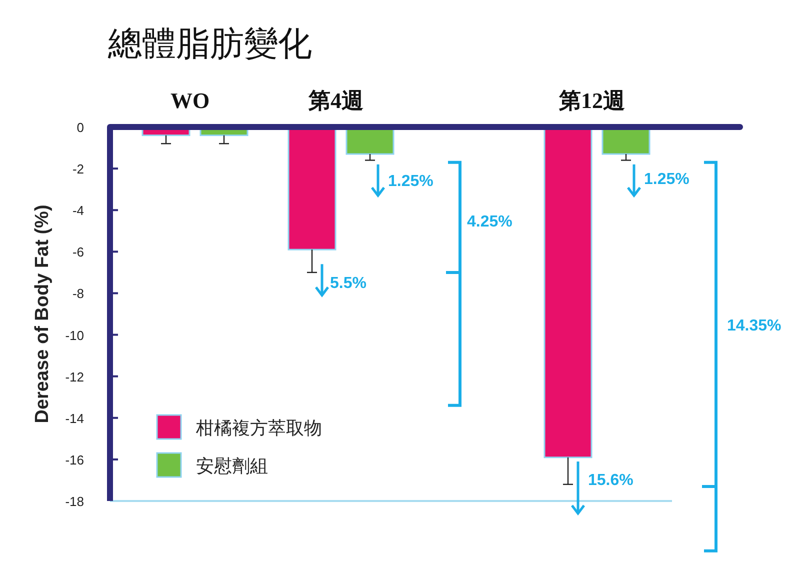 The image size is (800, 561). Describe the element at coordinates (209, 44) in the screenshot. I see `chart-title: 總體脂肪變化` at that location.